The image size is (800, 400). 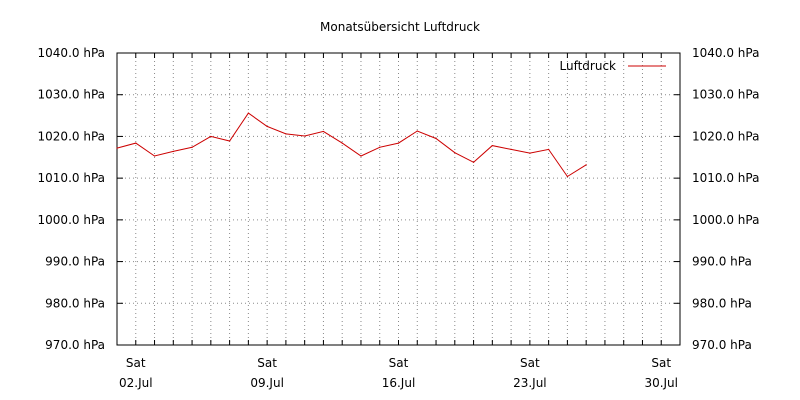 I want to click on y-tick-label-right: 1030.0 hPa, so click(x=725, y=95).